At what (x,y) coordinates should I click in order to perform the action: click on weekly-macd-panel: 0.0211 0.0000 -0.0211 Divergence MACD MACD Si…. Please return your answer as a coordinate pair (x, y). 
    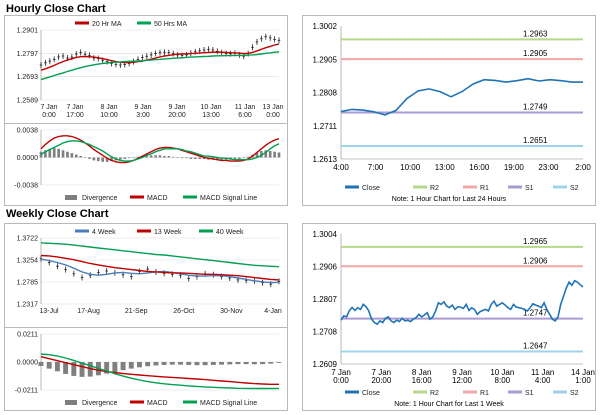
    Looking at the image, I should click on (146, 369).